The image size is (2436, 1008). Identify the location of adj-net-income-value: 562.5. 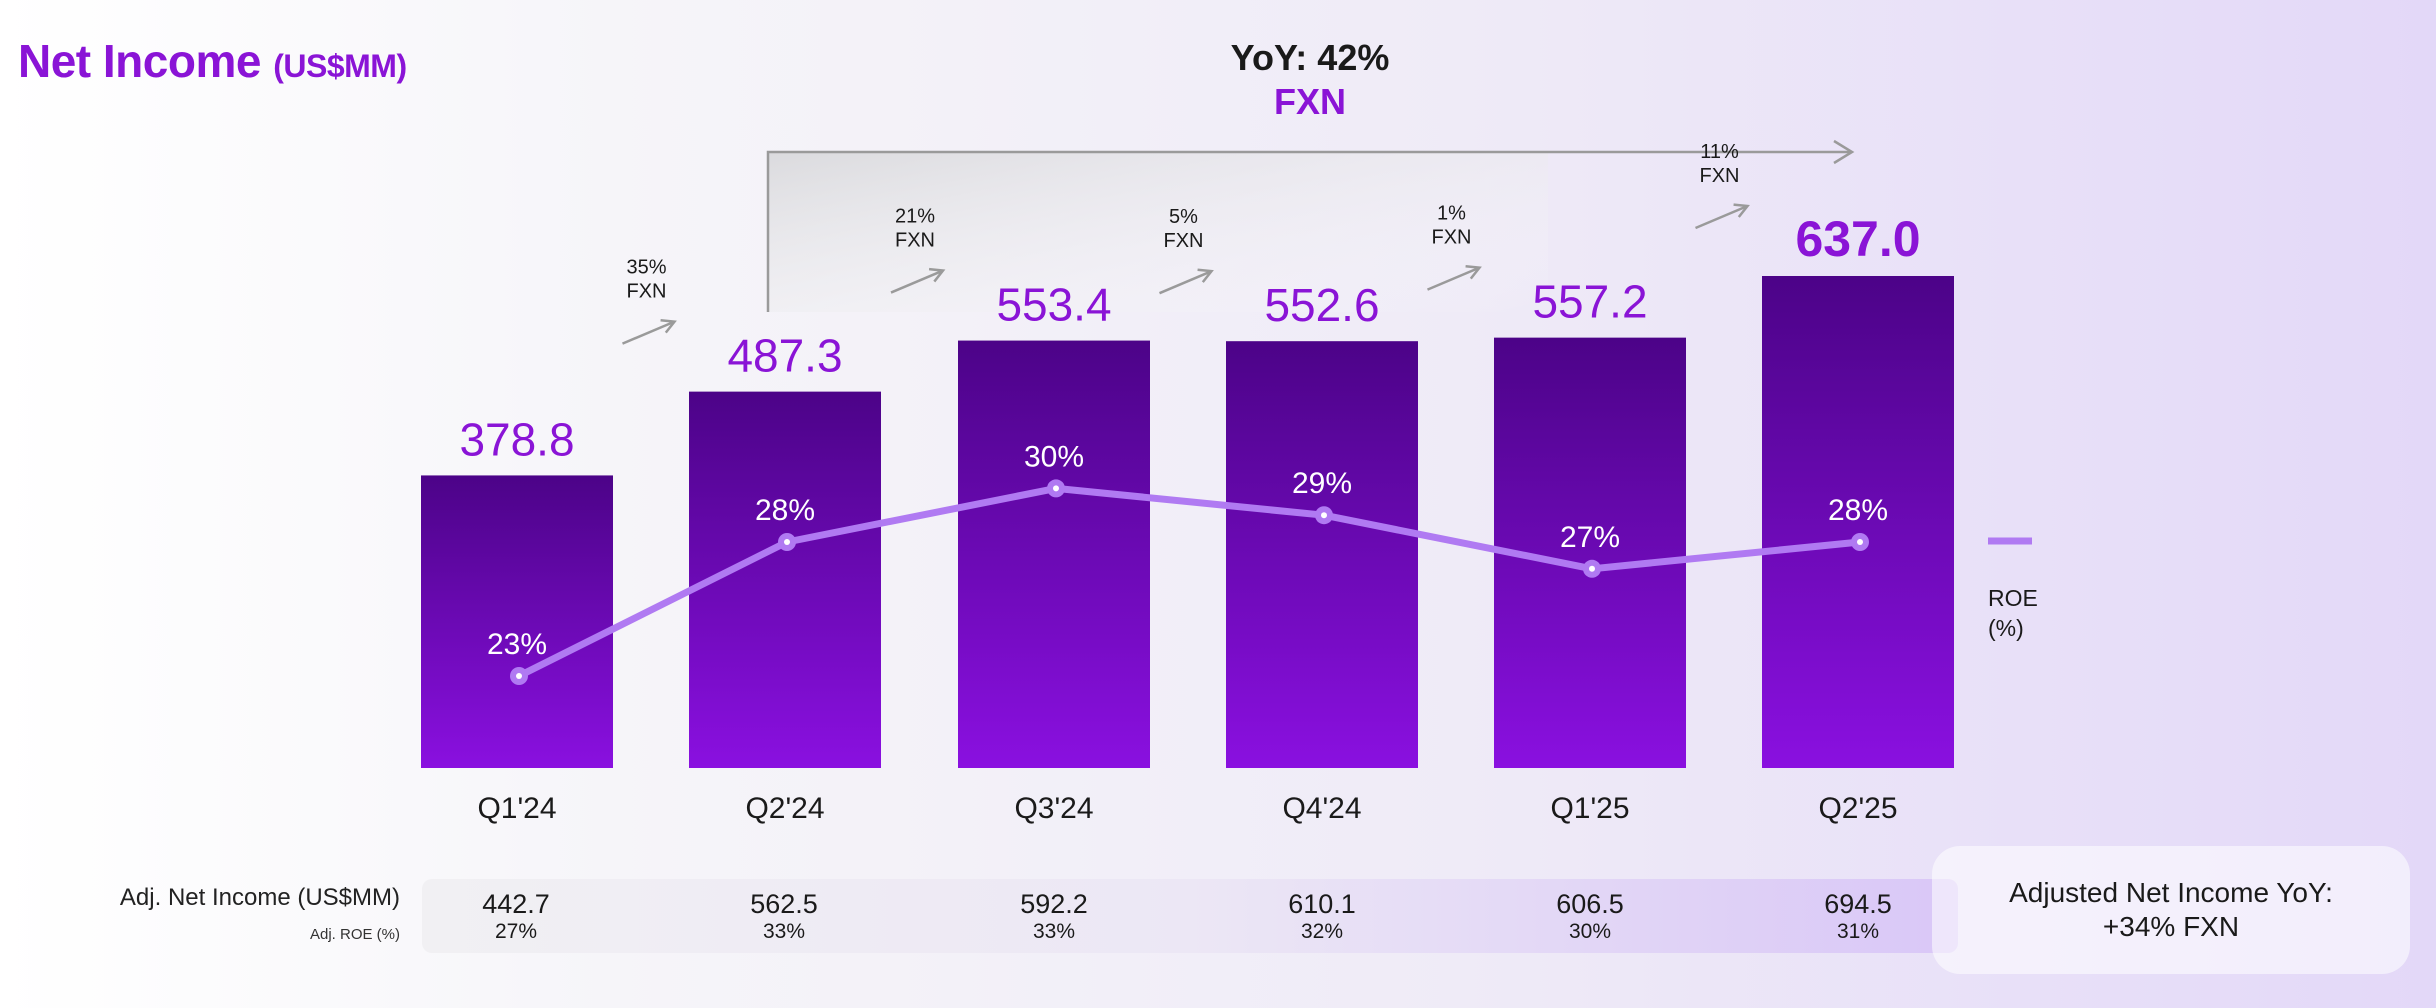
(784, 904).